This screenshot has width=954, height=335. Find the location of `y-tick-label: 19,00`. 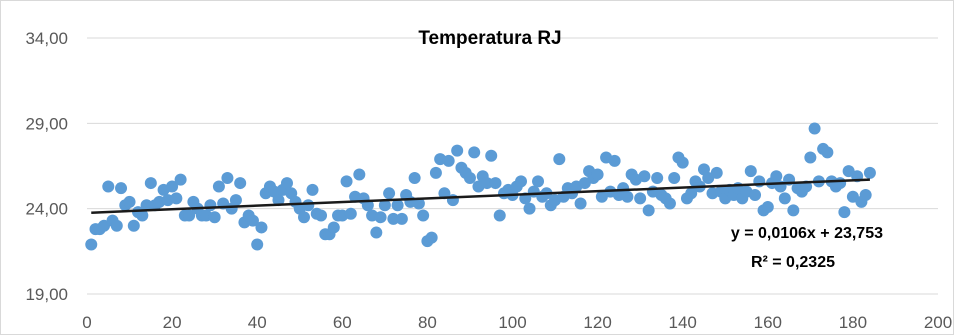

y-tick-label: 19,00 is located at coordinates (46, 294).